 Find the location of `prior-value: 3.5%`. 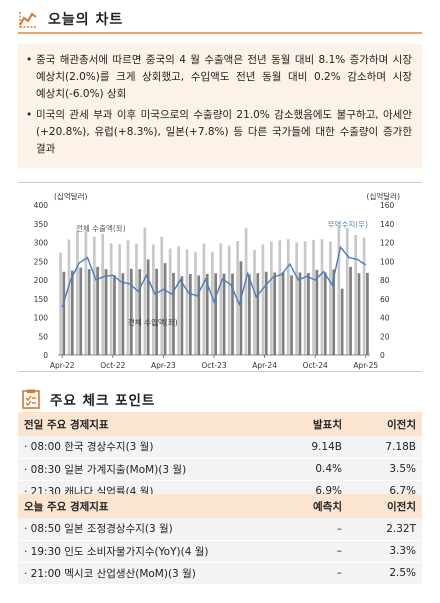

prior-value: 3.5% is located at coordinates (385, 469).